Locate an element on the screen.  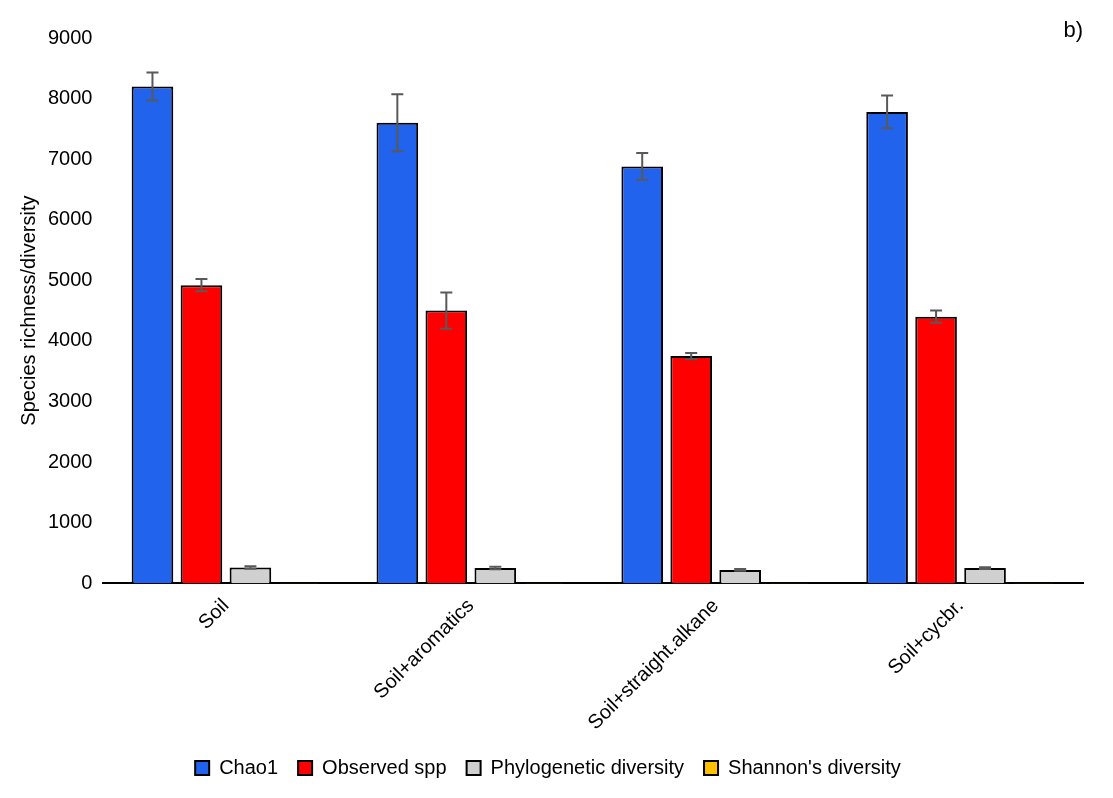
y-tick-label: 4000 is located at coordinates (70, 339).